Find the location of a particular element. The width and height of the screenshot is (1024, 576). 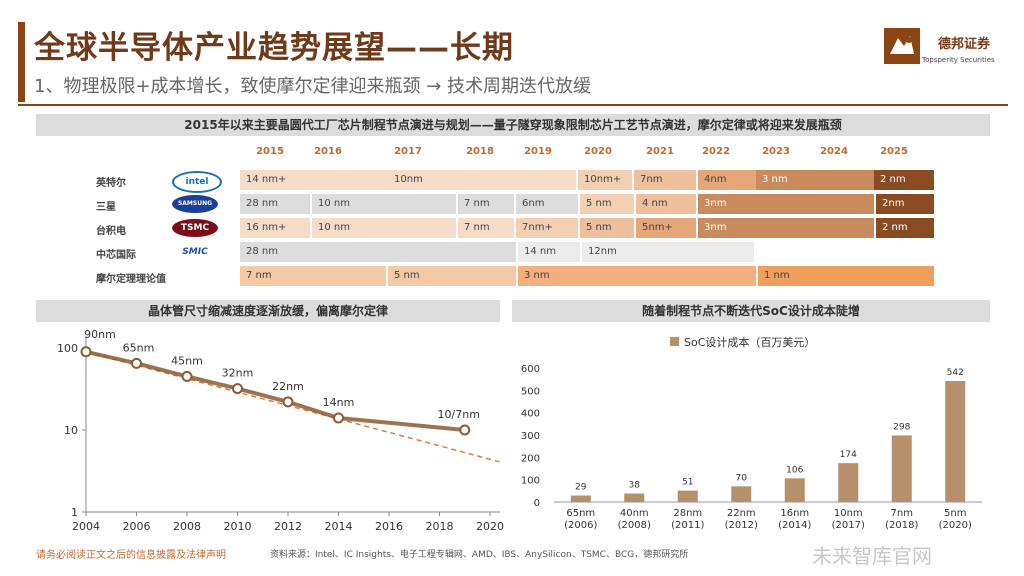

category-label: 28nm is located at coordinates (687, 513).